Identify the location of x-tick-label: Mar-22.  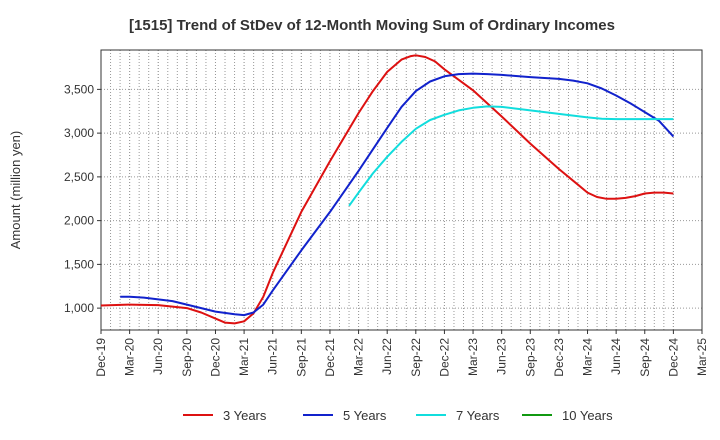
(359, 357).